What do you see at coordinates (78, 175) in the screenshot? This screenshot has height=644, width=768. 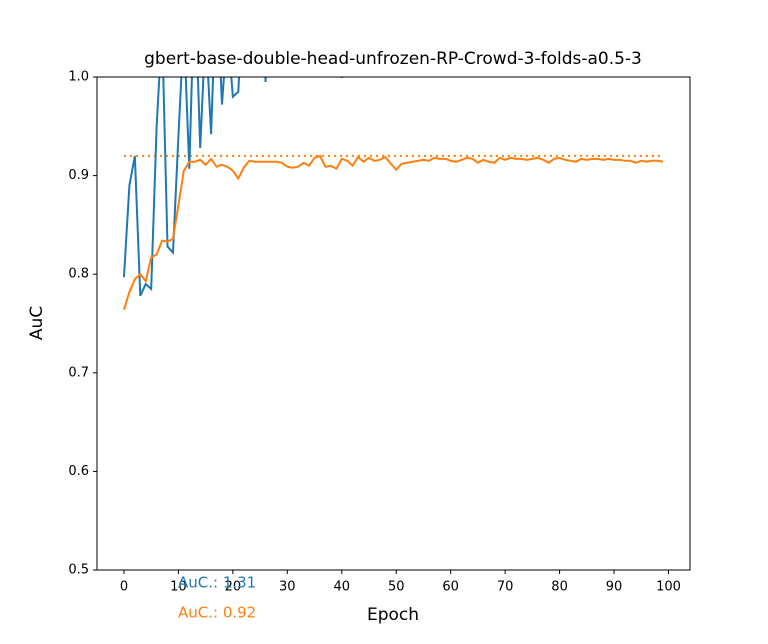 I see `y-tick-label: 0.9` at bounding box center [78, 175].